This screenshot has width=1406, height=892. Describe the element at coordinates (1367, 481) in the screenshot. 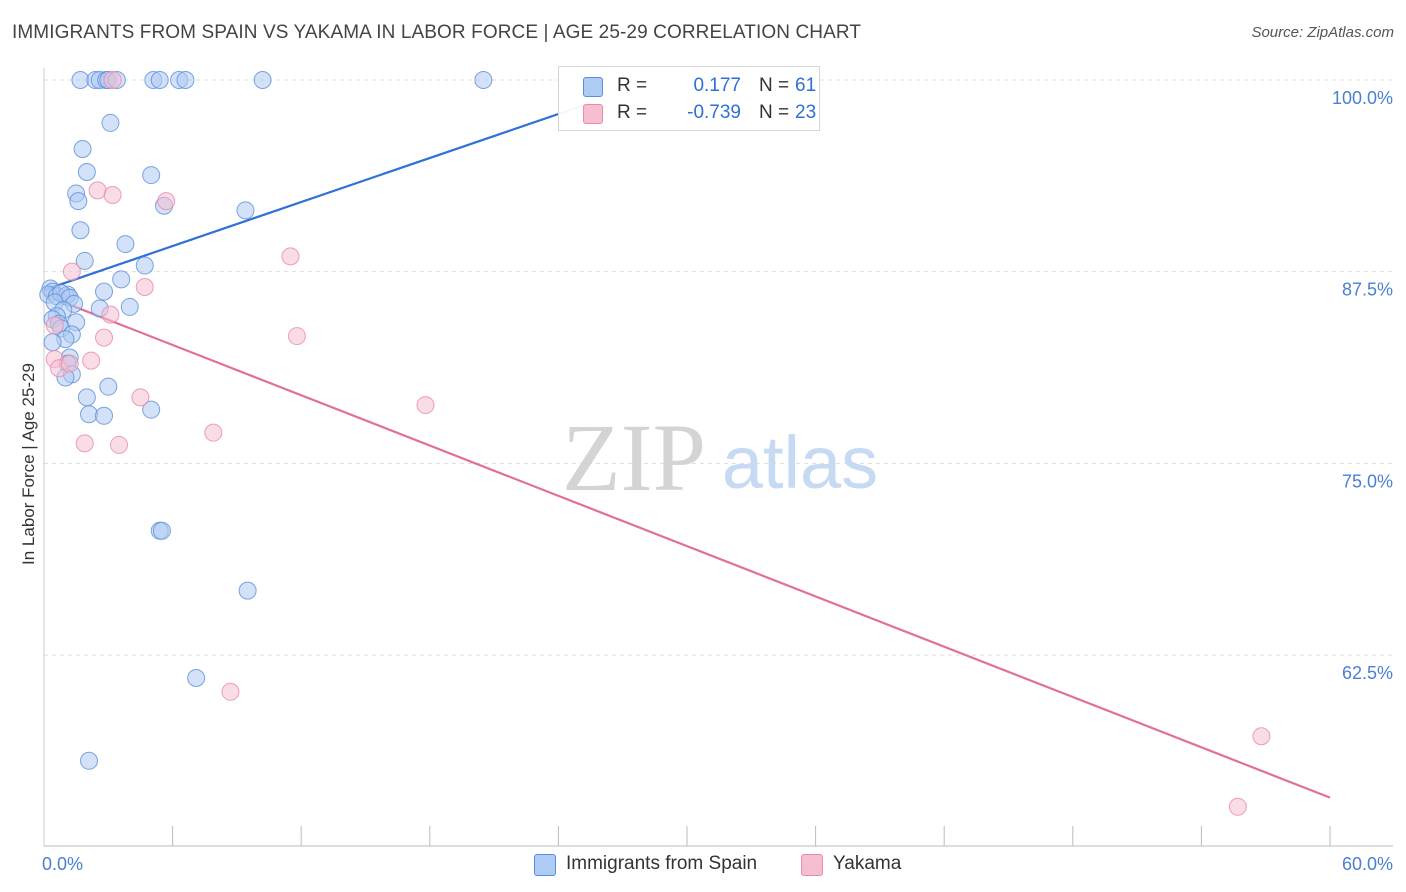

I see `y-tick-label: 75.0%` at that location.